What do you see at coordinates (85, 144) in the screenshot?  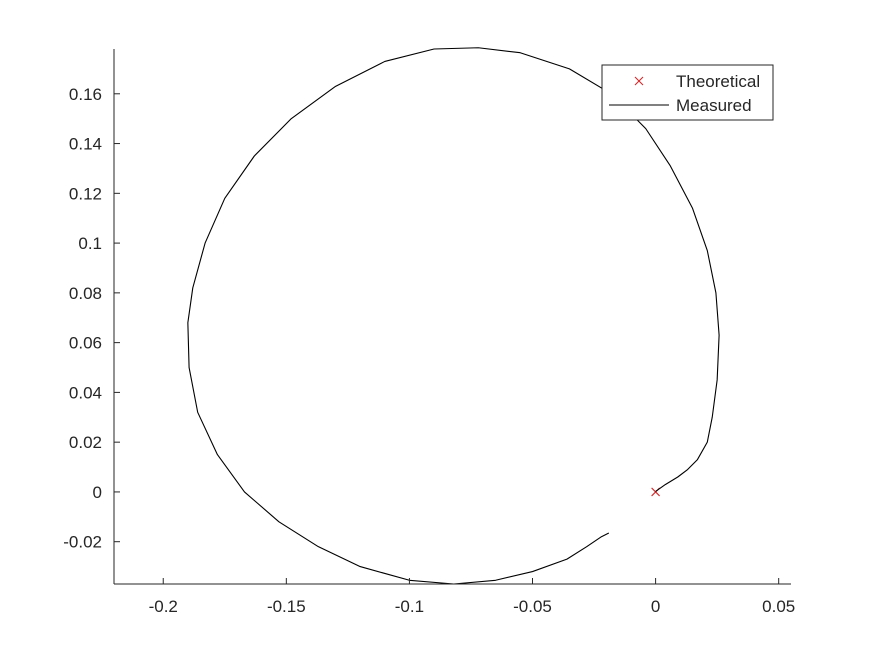 I see `y-tick-label: 0.14` at bounding box center [85, 144].